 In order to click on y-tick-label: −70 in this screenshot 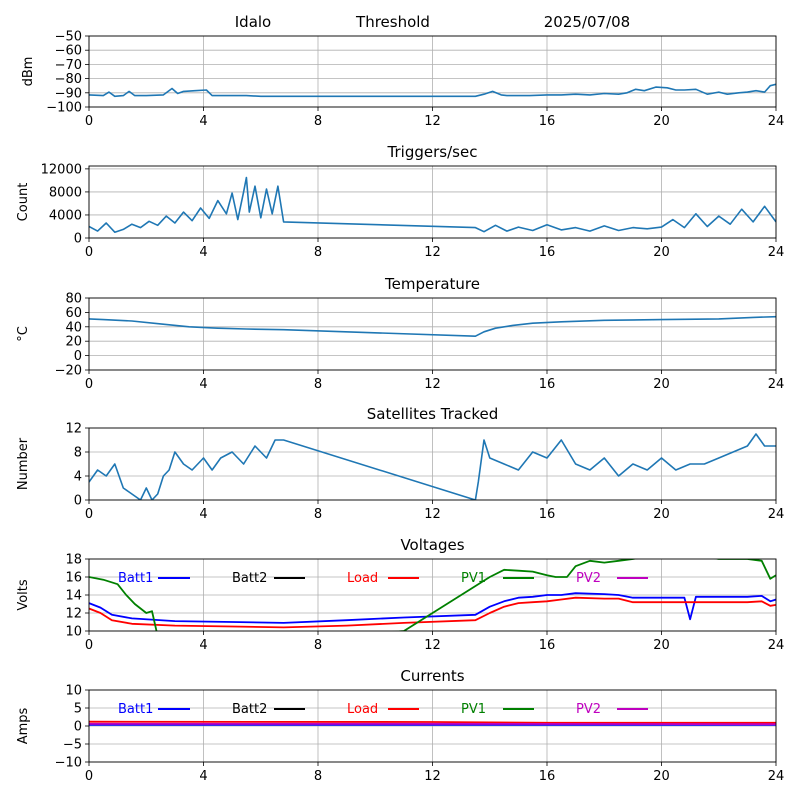, I will do `click(68, 65)`.